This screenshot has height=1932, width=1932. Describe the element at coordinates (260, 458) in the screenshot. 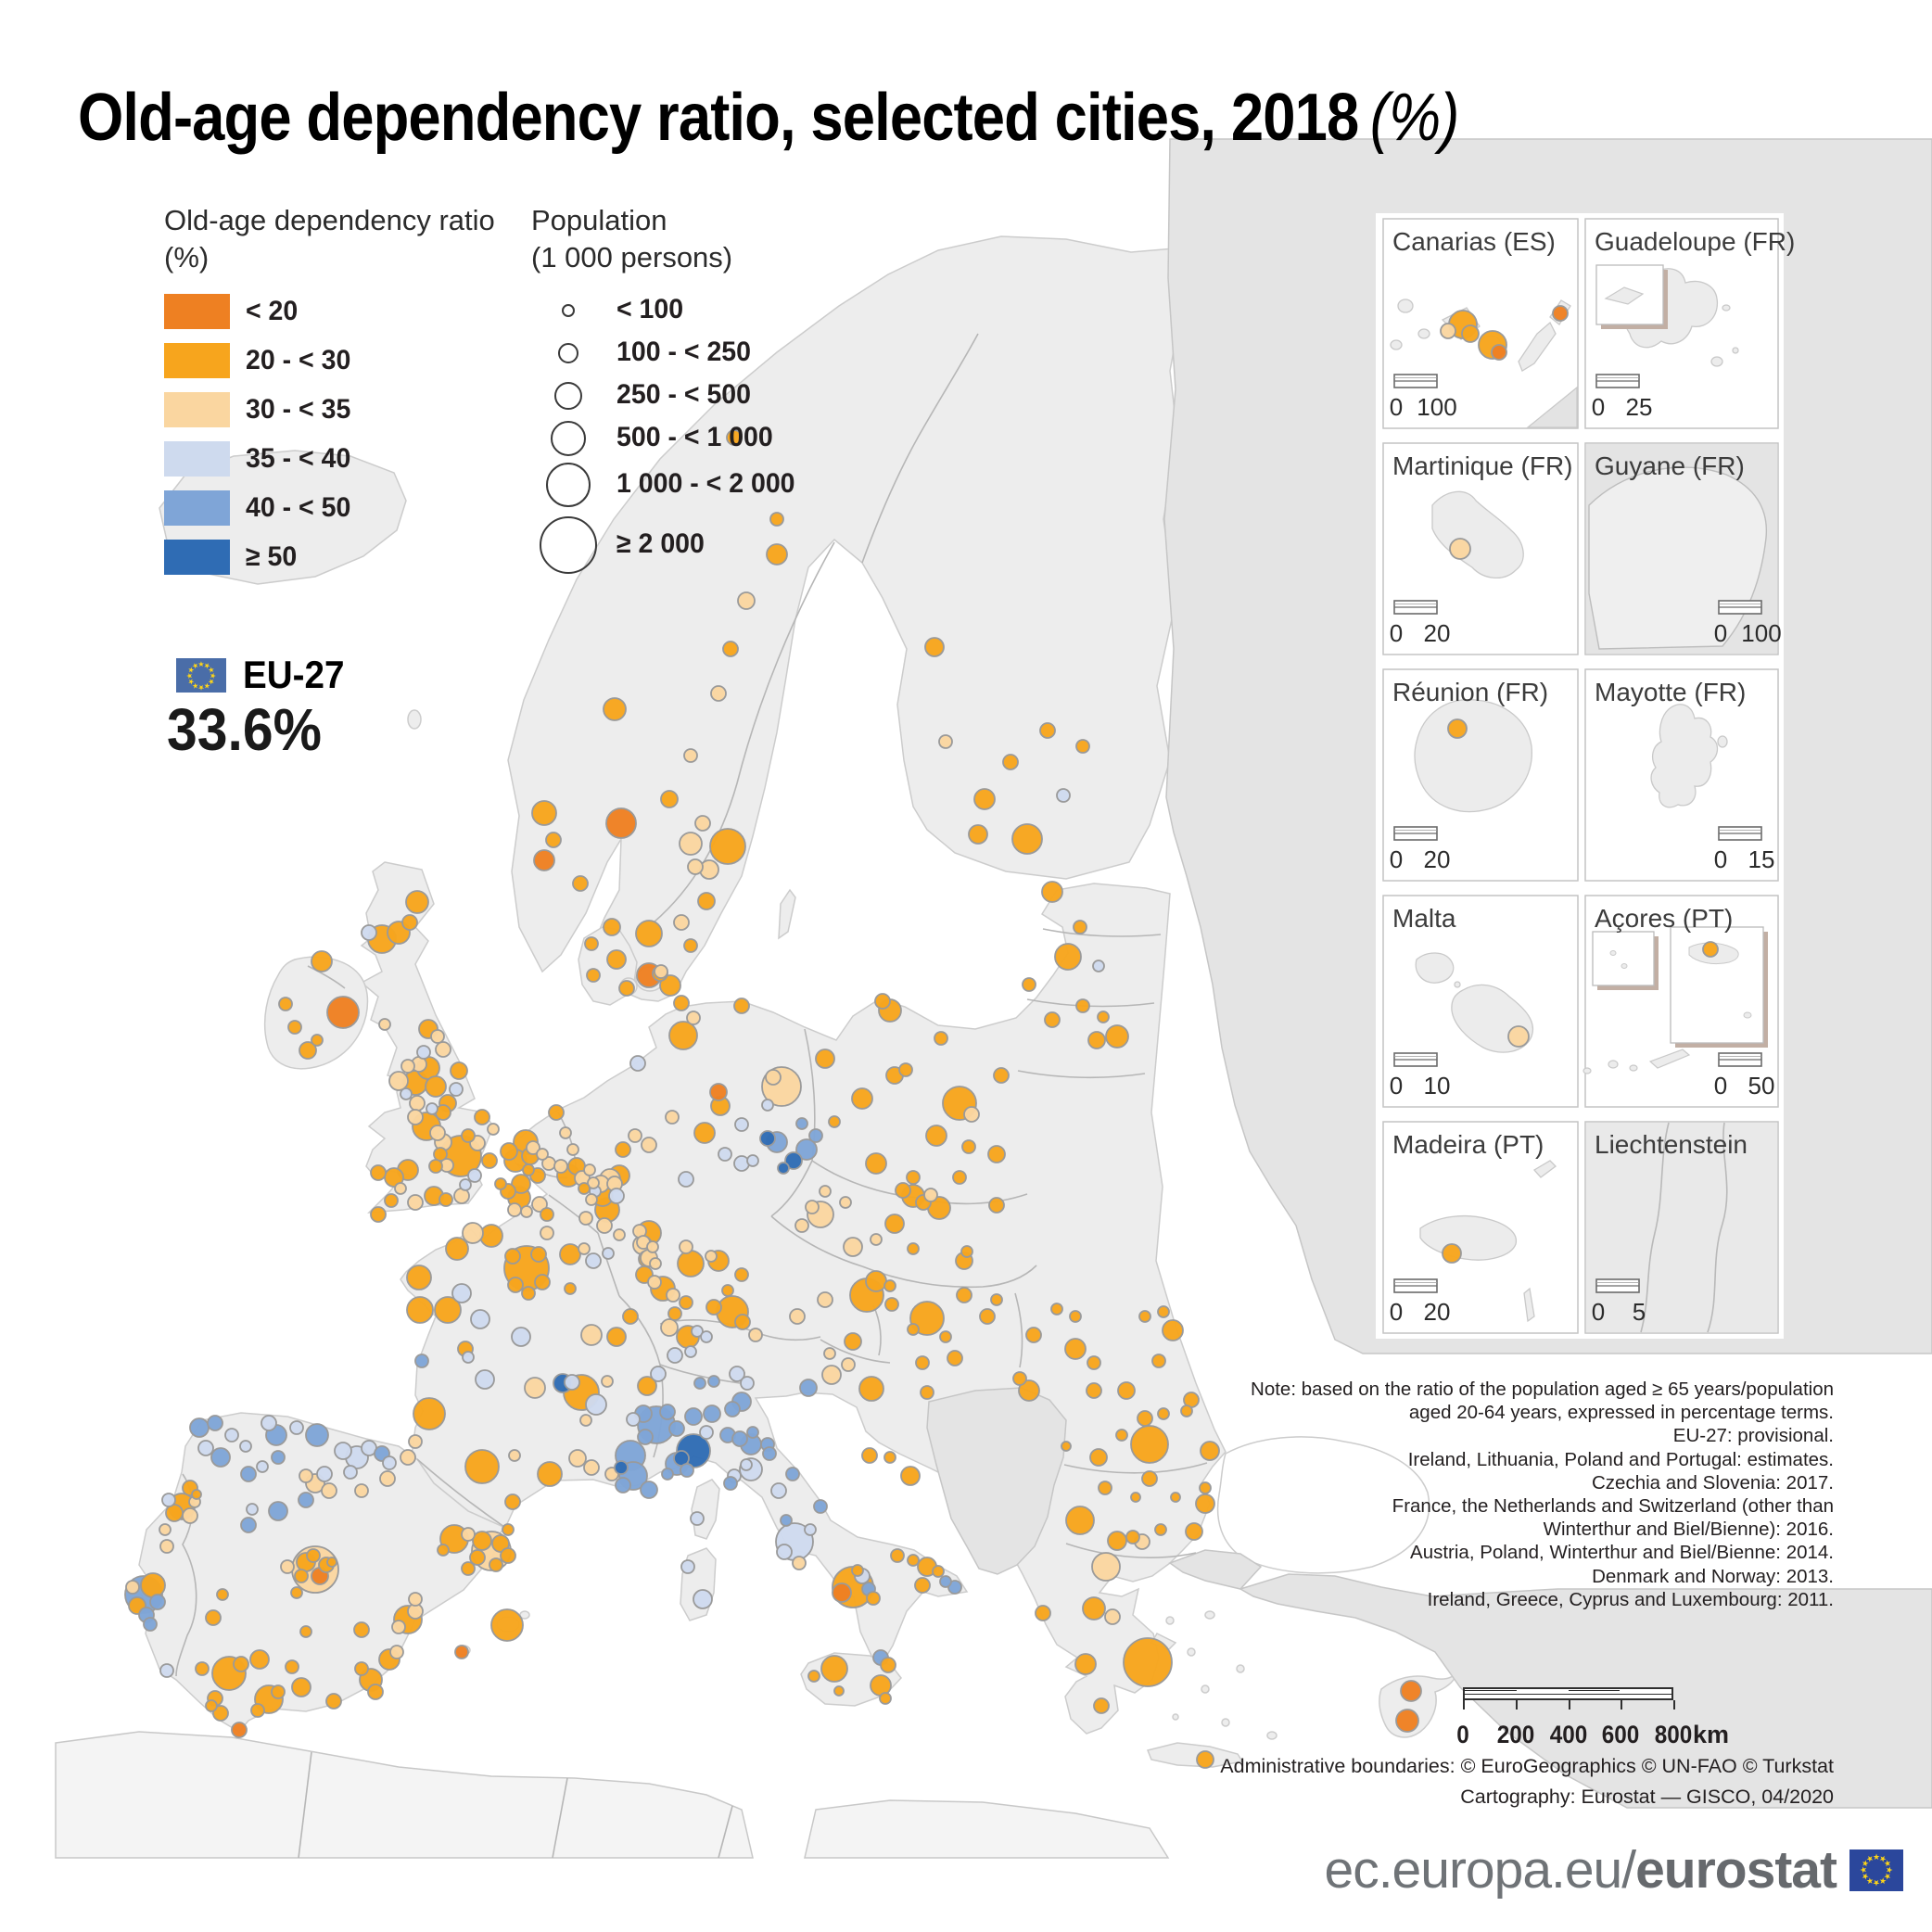

I see `legend-ratio-row: 35 - < 40` at that location.